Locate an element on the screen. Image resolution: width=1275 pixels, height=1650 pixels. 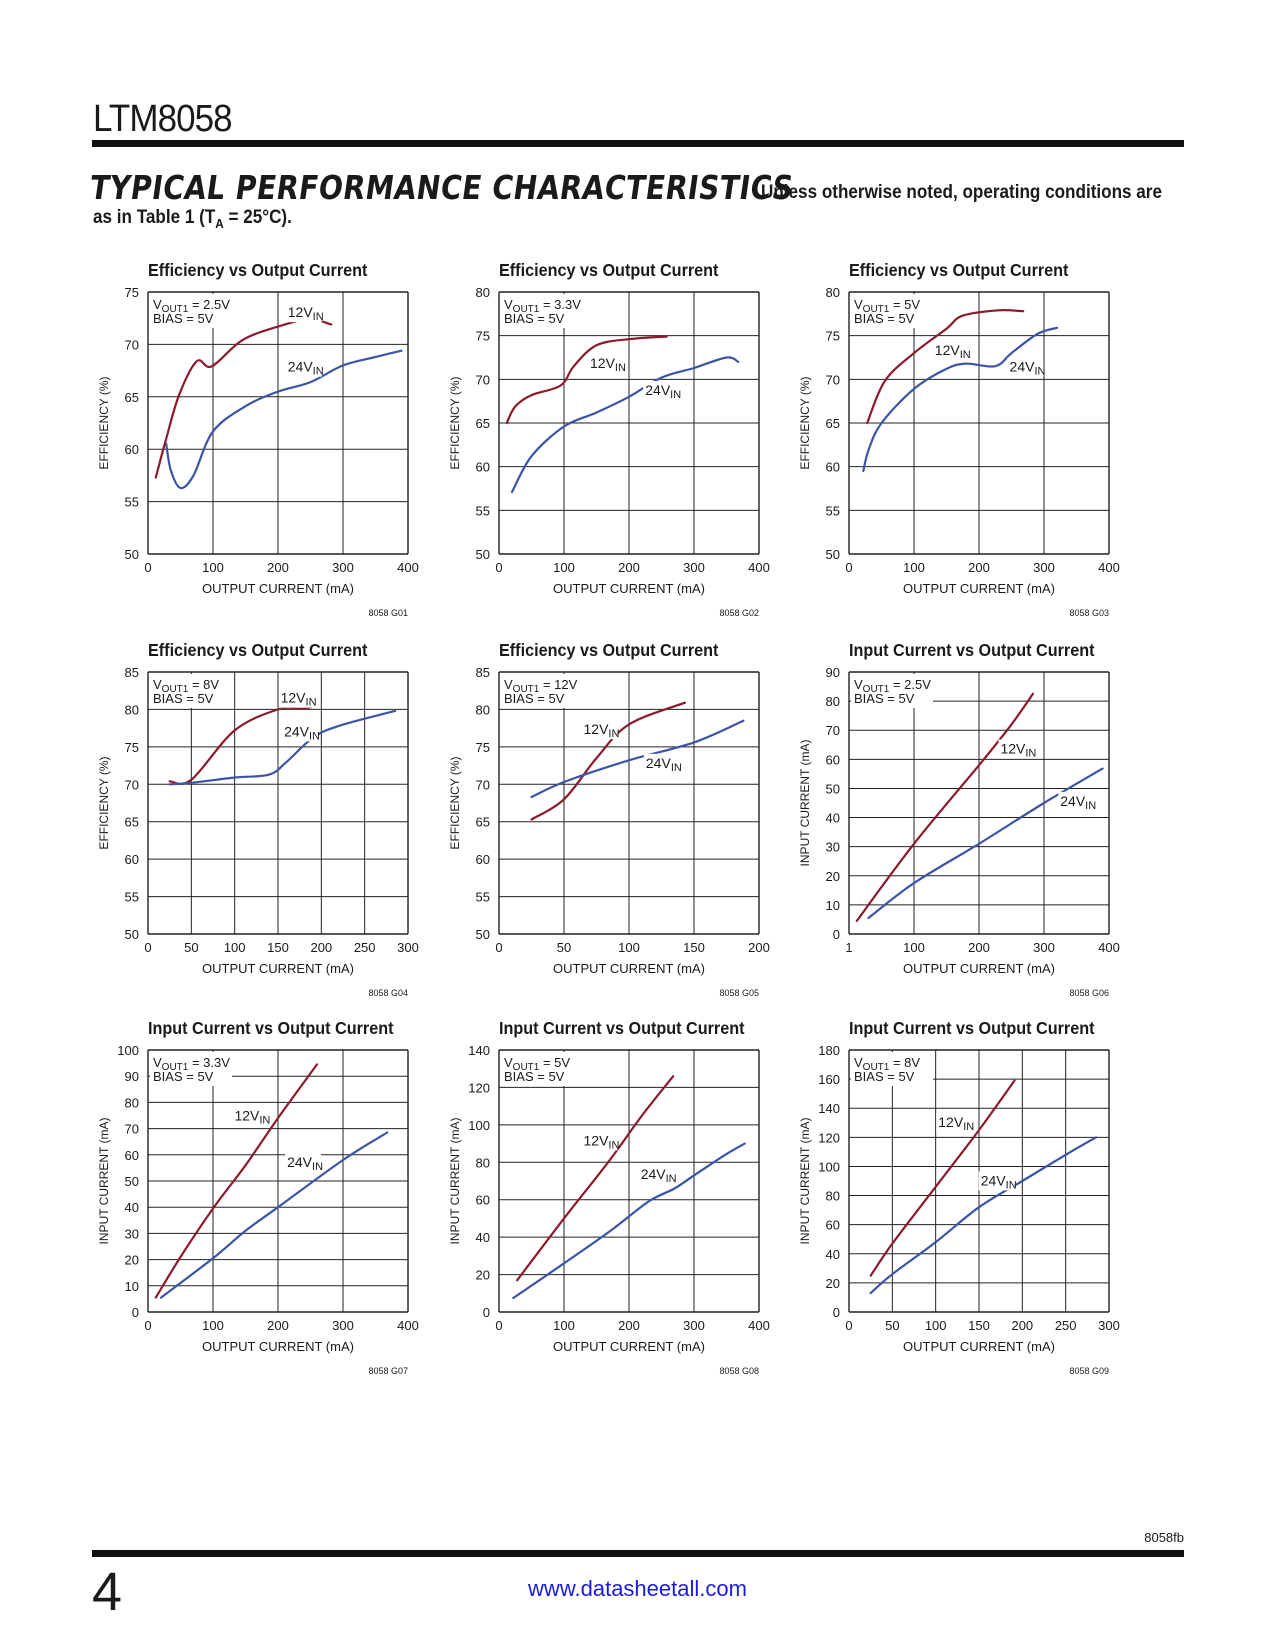
y-tick-label: 160 is located at coordinates (829, 1079).